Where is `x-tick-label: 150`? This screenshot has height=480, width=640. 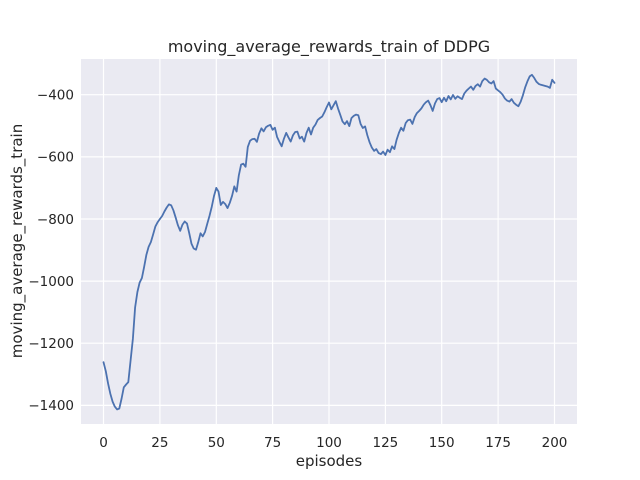 x-tick-label: 150 is located at coordinates (442, 443).